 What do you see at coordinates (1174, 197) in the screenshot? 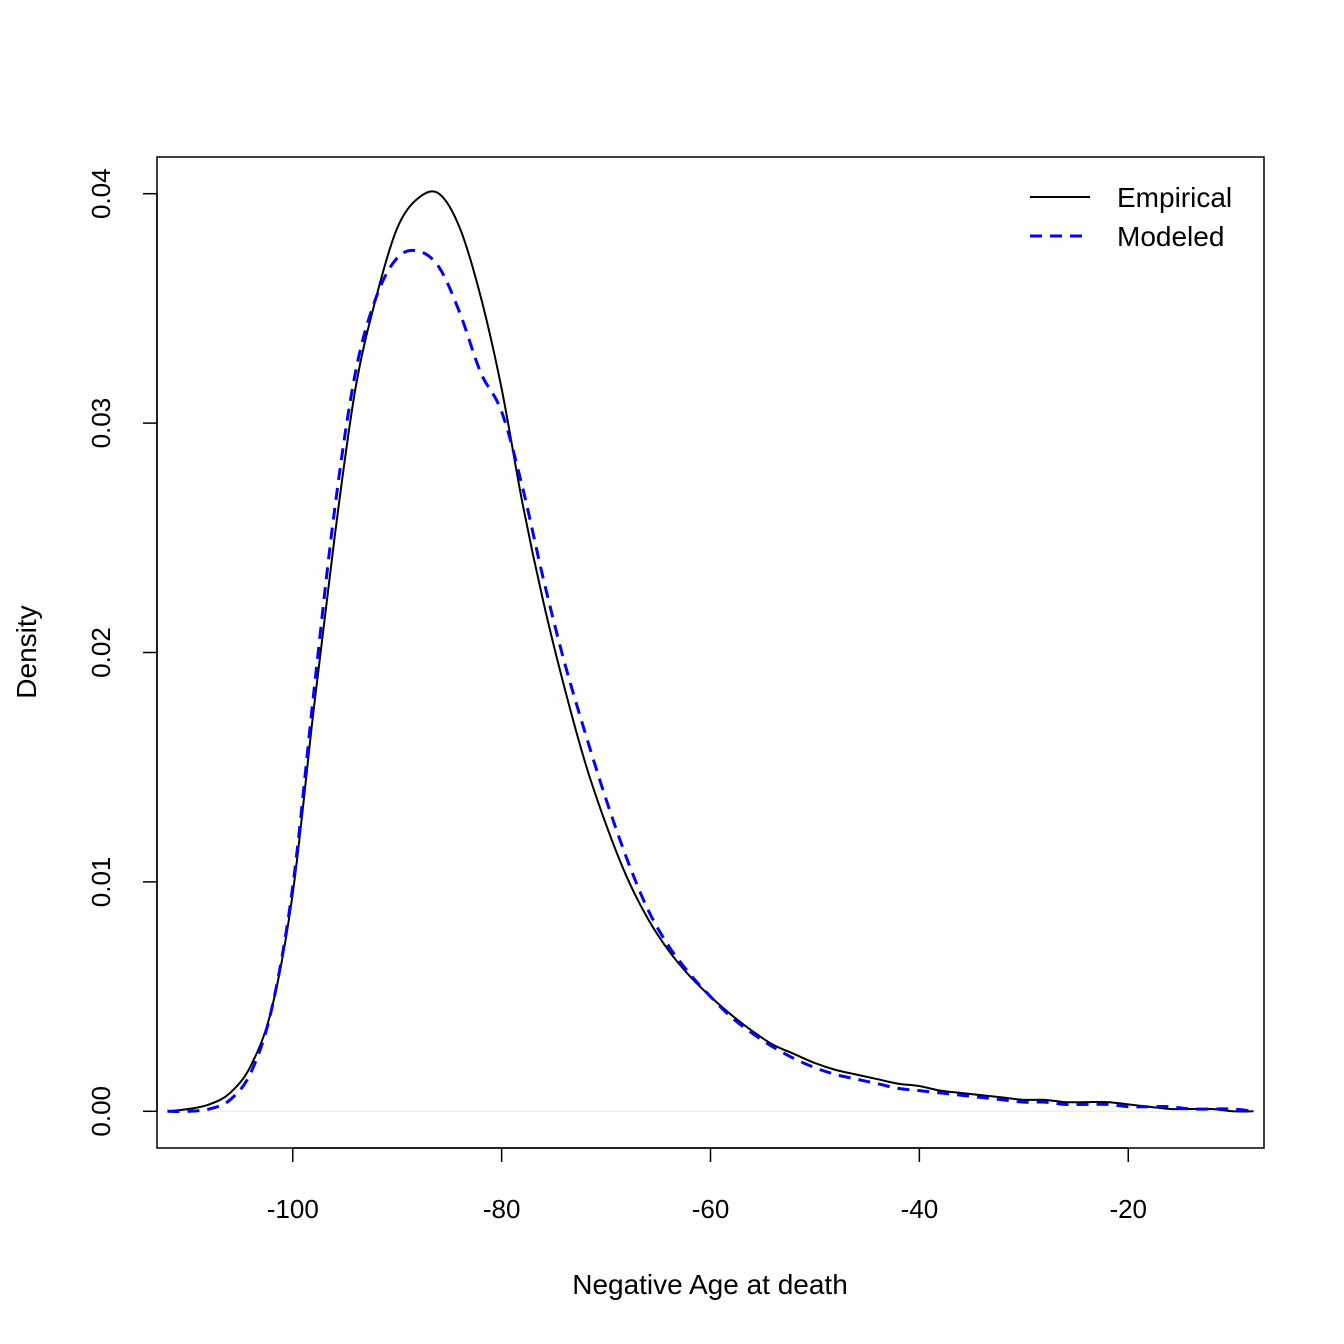
I see `legend-label-empirical: Empirical` at bounding box center [1174, 197].